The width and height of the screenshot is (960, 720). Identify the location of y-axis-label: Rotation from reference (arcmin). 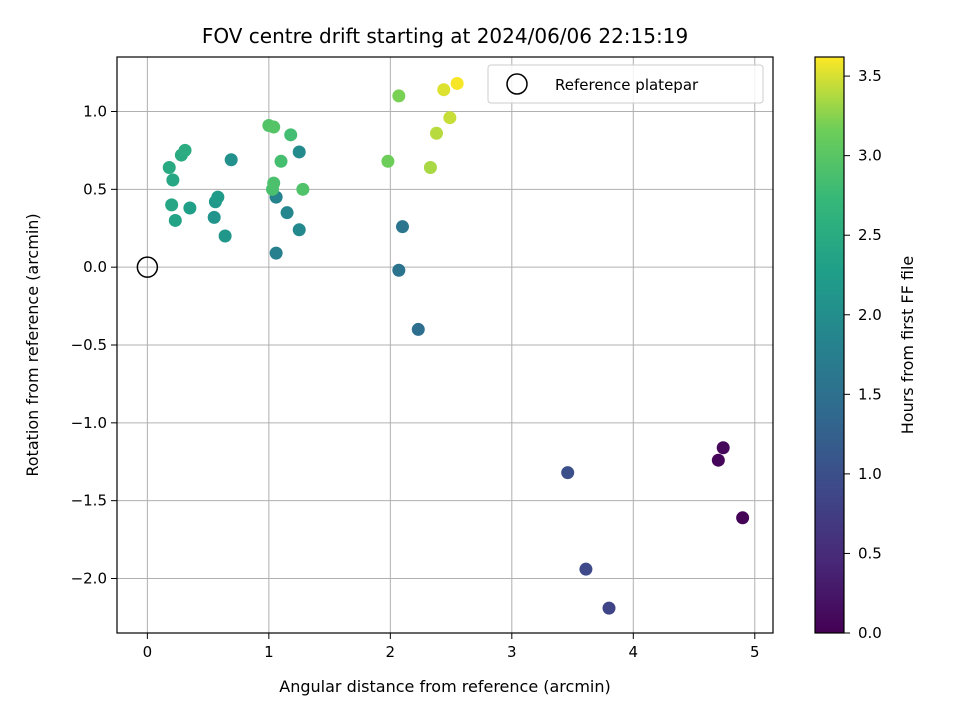
(32, 344).